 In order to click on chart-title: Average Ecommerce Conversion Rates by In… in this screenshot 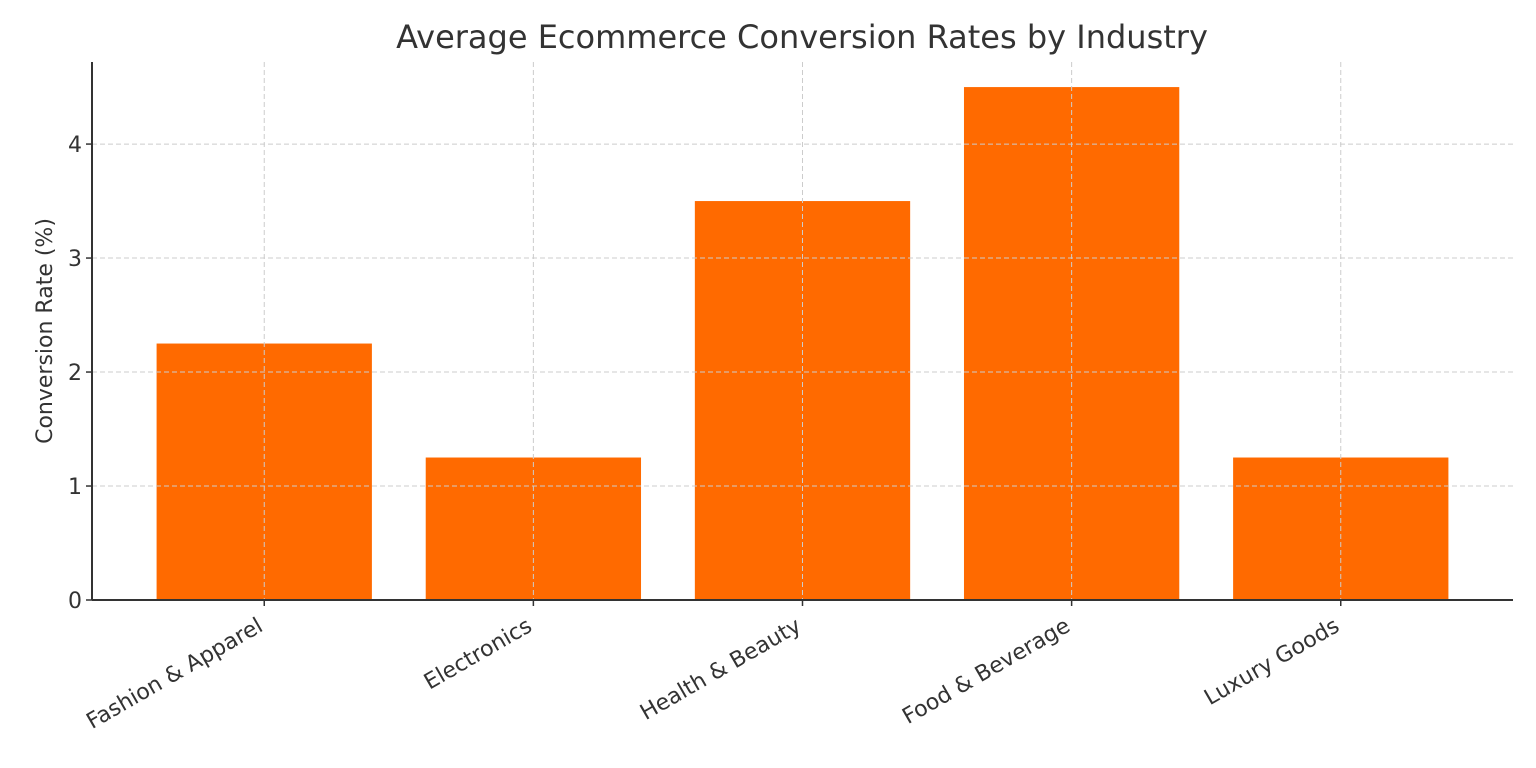, I will do `click(802, 37)`.